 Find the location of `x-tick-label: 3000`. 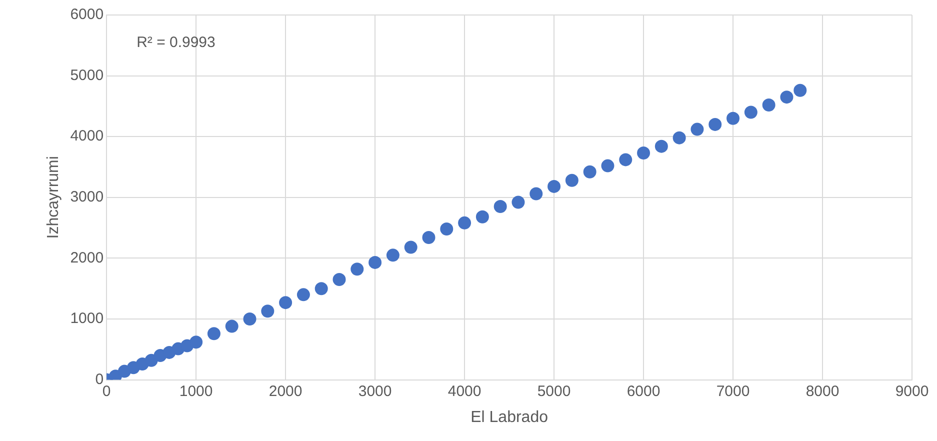

x-tick-label: 3000 is located at coordinates (375, 391).